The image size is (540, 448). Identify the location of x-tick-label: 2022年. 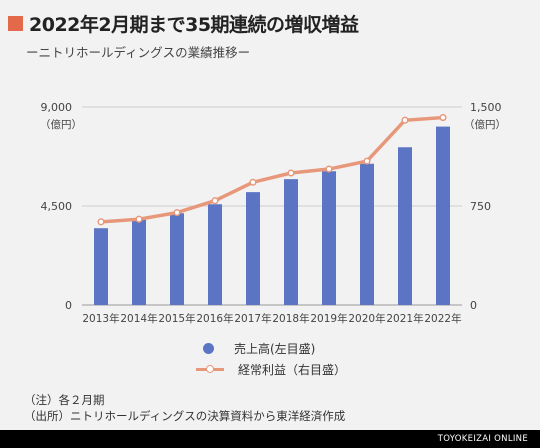
(442, 318).